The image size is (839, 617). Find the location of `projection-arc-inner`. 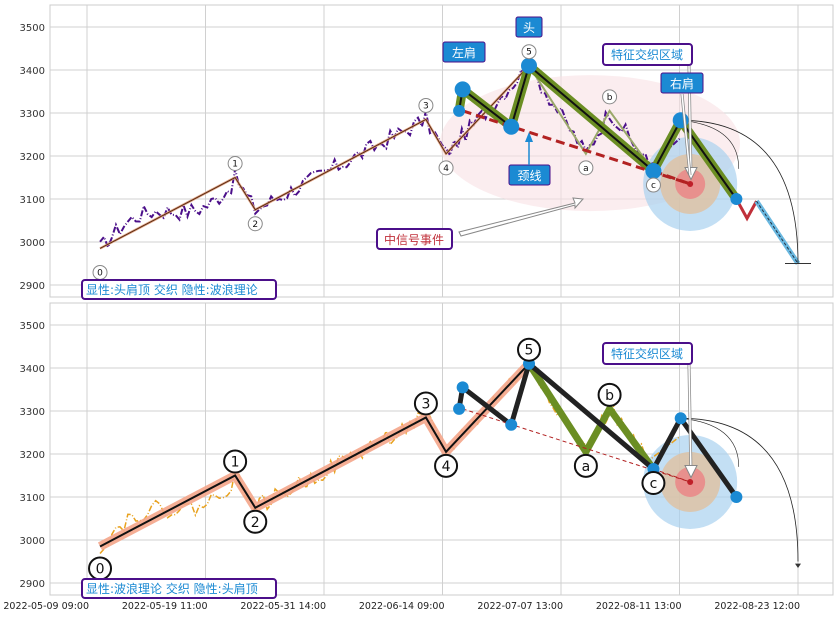

projection-arc-inner is located at coordinates (710, 144).